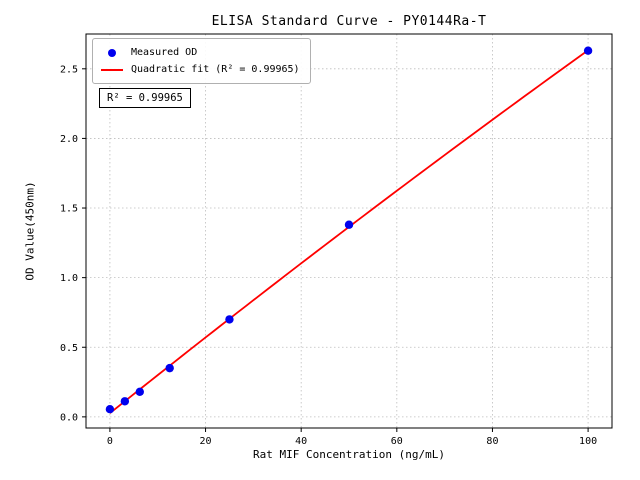 The width and height of the screenshot is (640, 480). I want to click on y-tick-label: 0.0, so click(69, 417).